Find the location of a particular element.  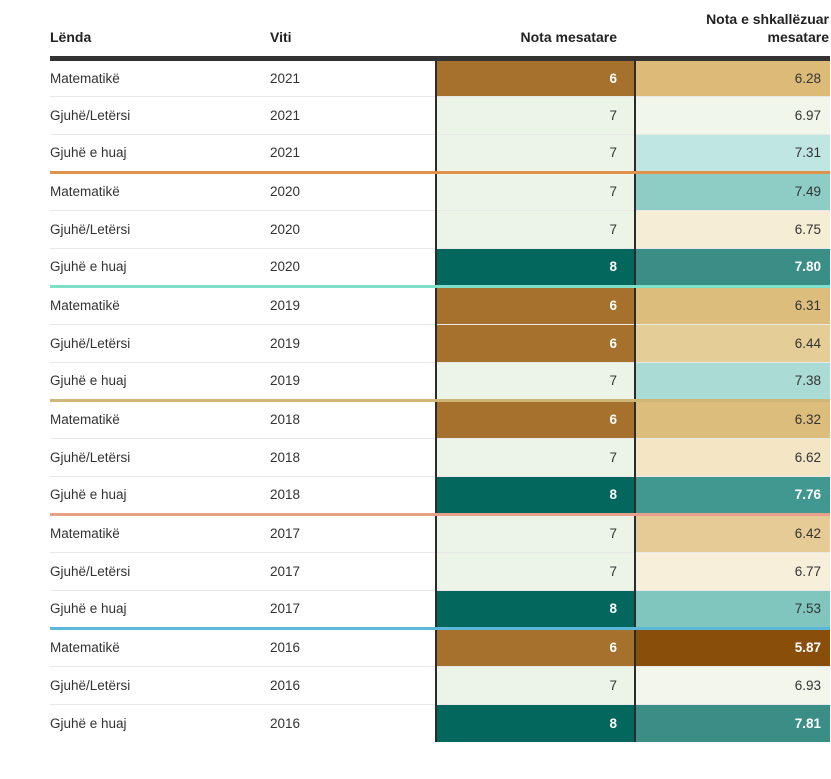

table-row: Gjuhë/Letërsi 2021 7 6.97 is located at coordinates (440, 115).